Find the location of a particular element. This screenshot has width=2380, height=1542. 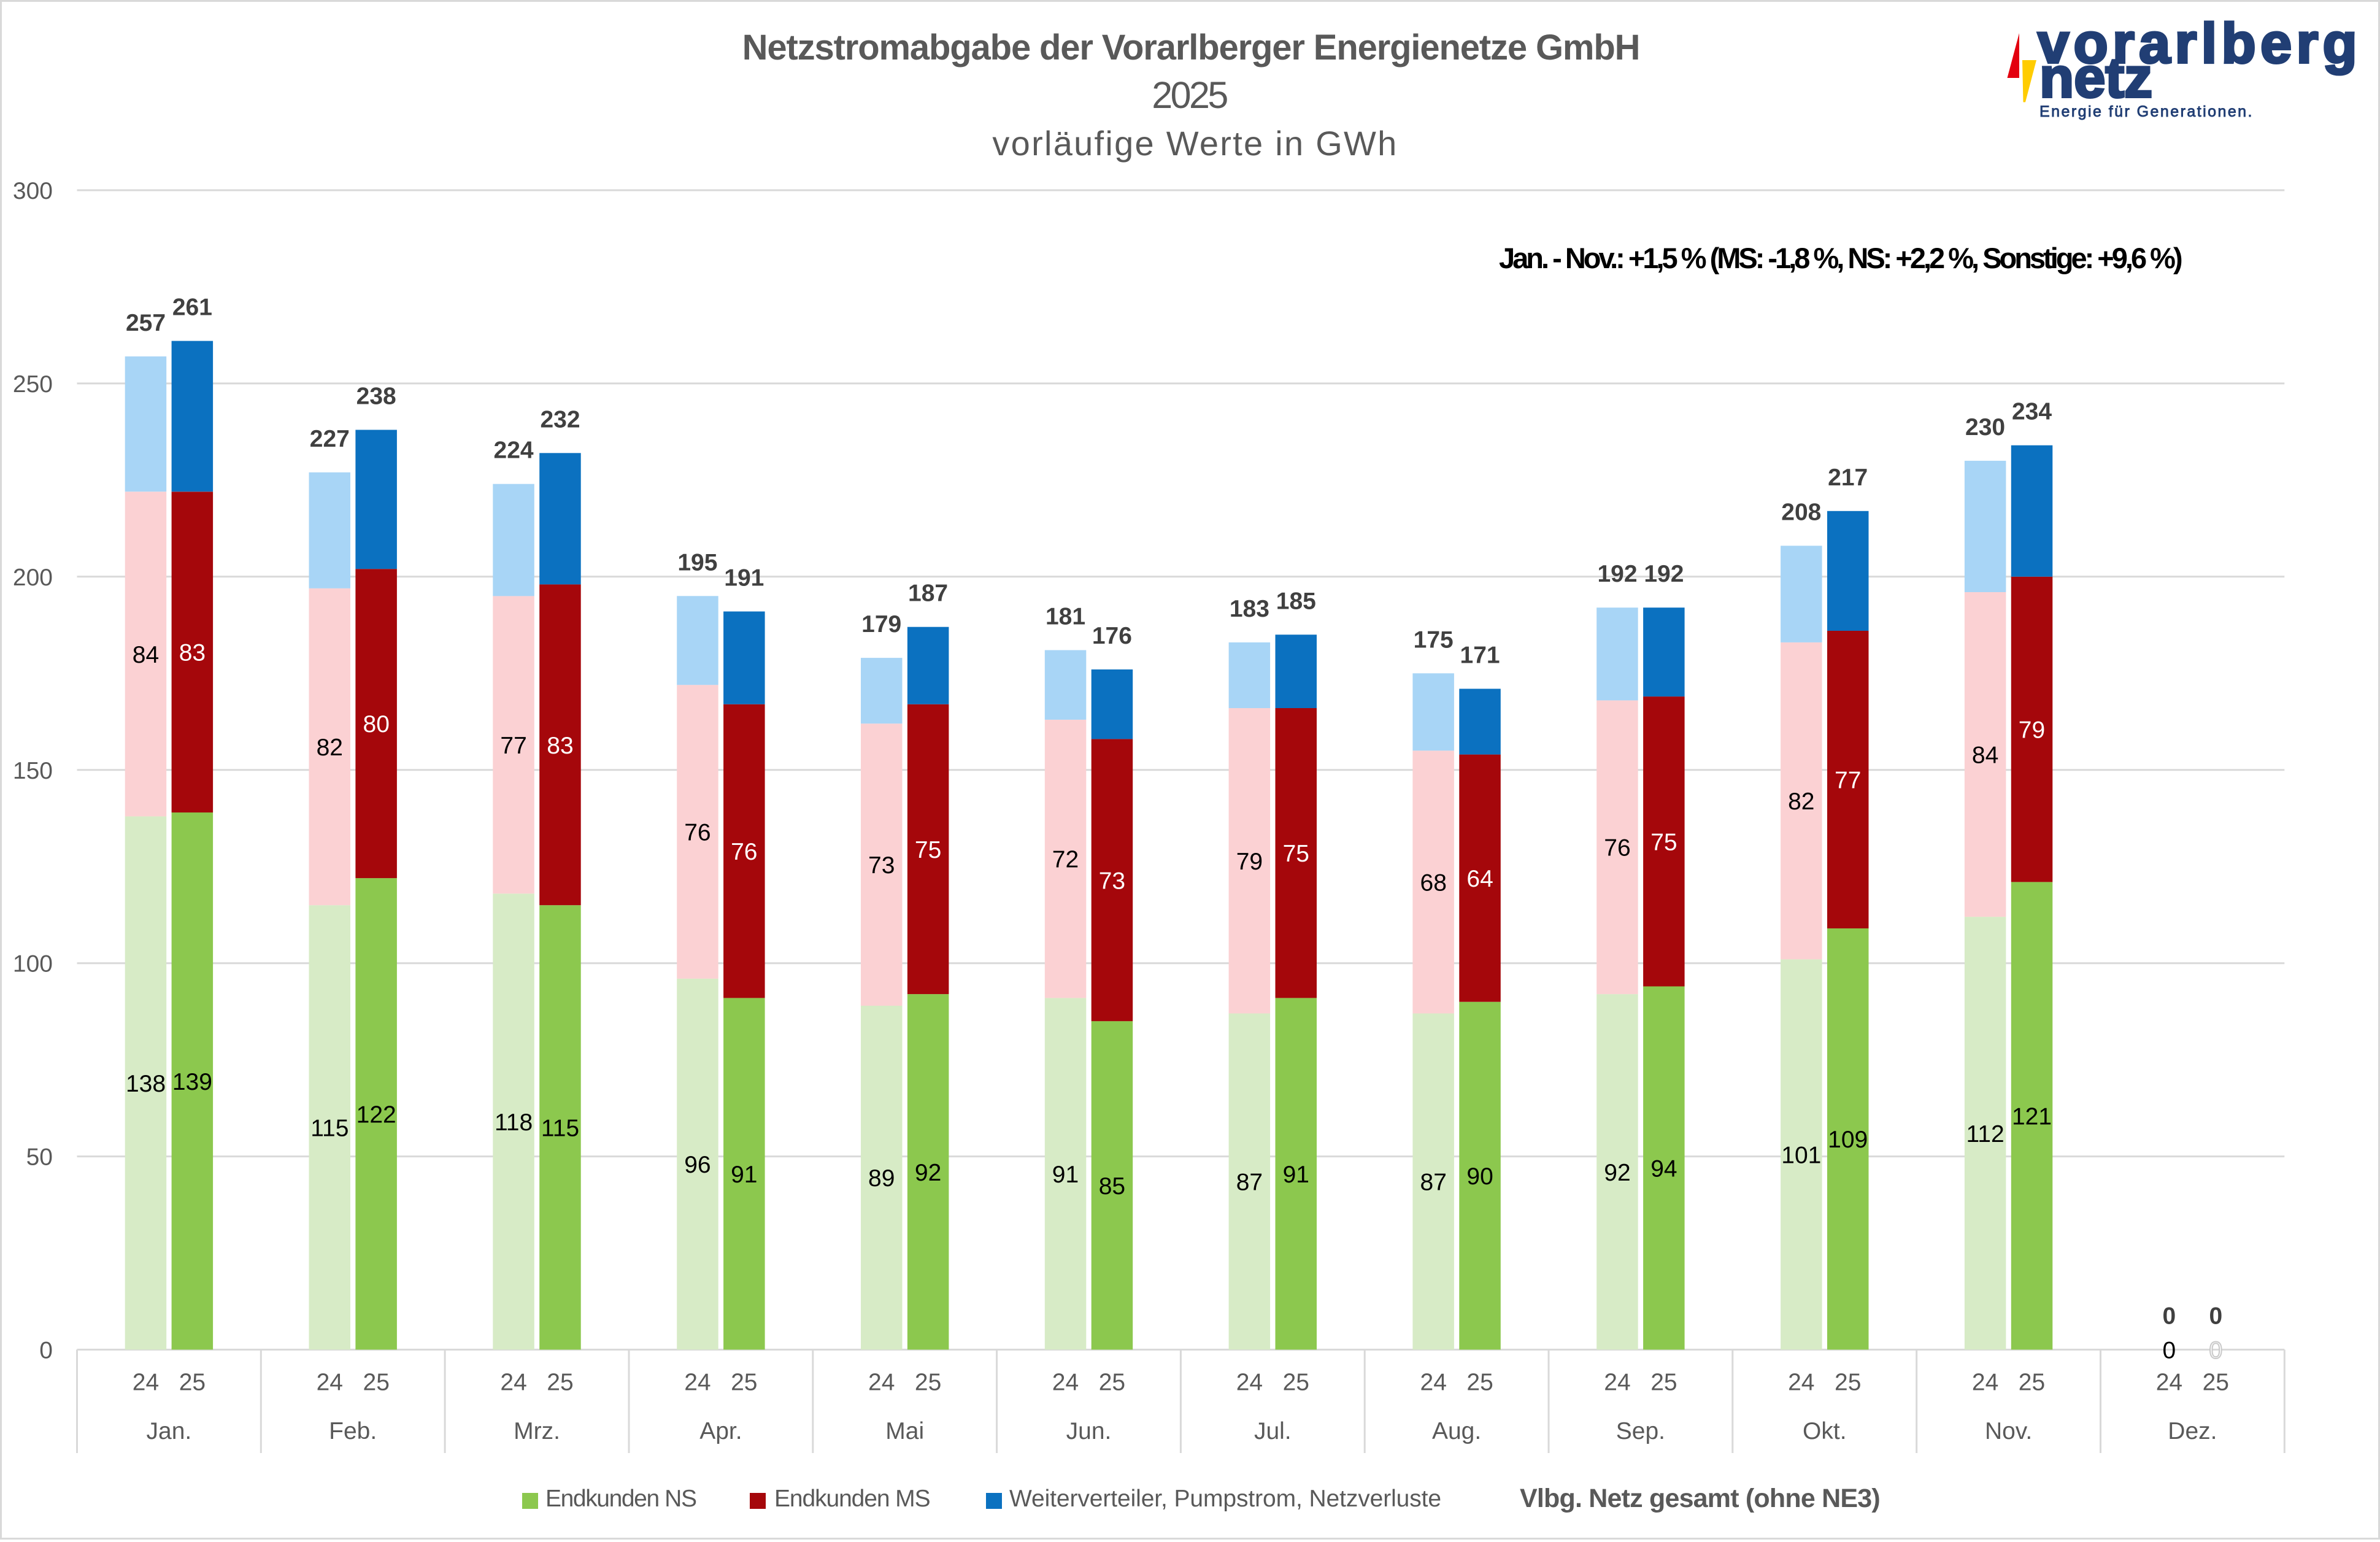

svg-text: Okt. is located at coordinates (1825, 1431).